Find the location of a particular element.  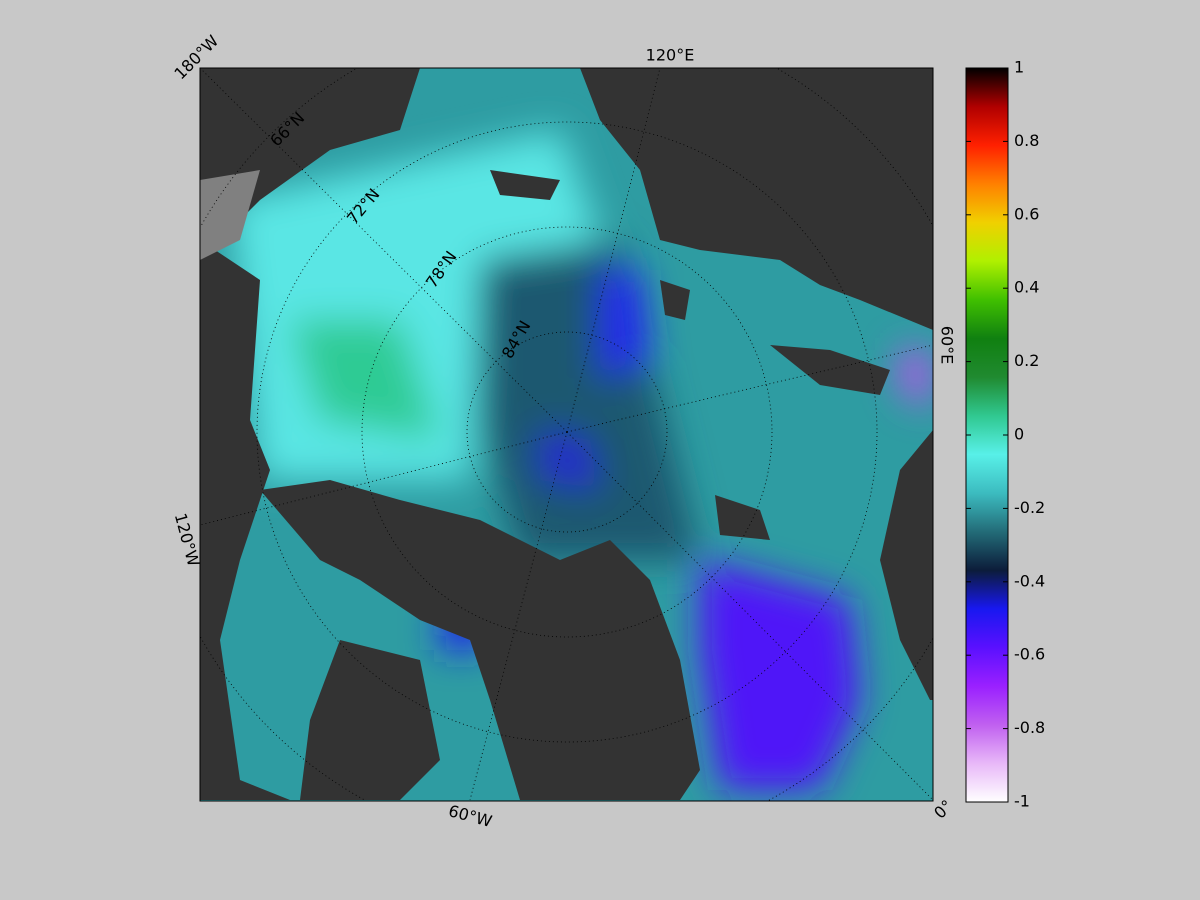

colorbar-tick-label: 0.4 is located at coordinates (1026, 287).